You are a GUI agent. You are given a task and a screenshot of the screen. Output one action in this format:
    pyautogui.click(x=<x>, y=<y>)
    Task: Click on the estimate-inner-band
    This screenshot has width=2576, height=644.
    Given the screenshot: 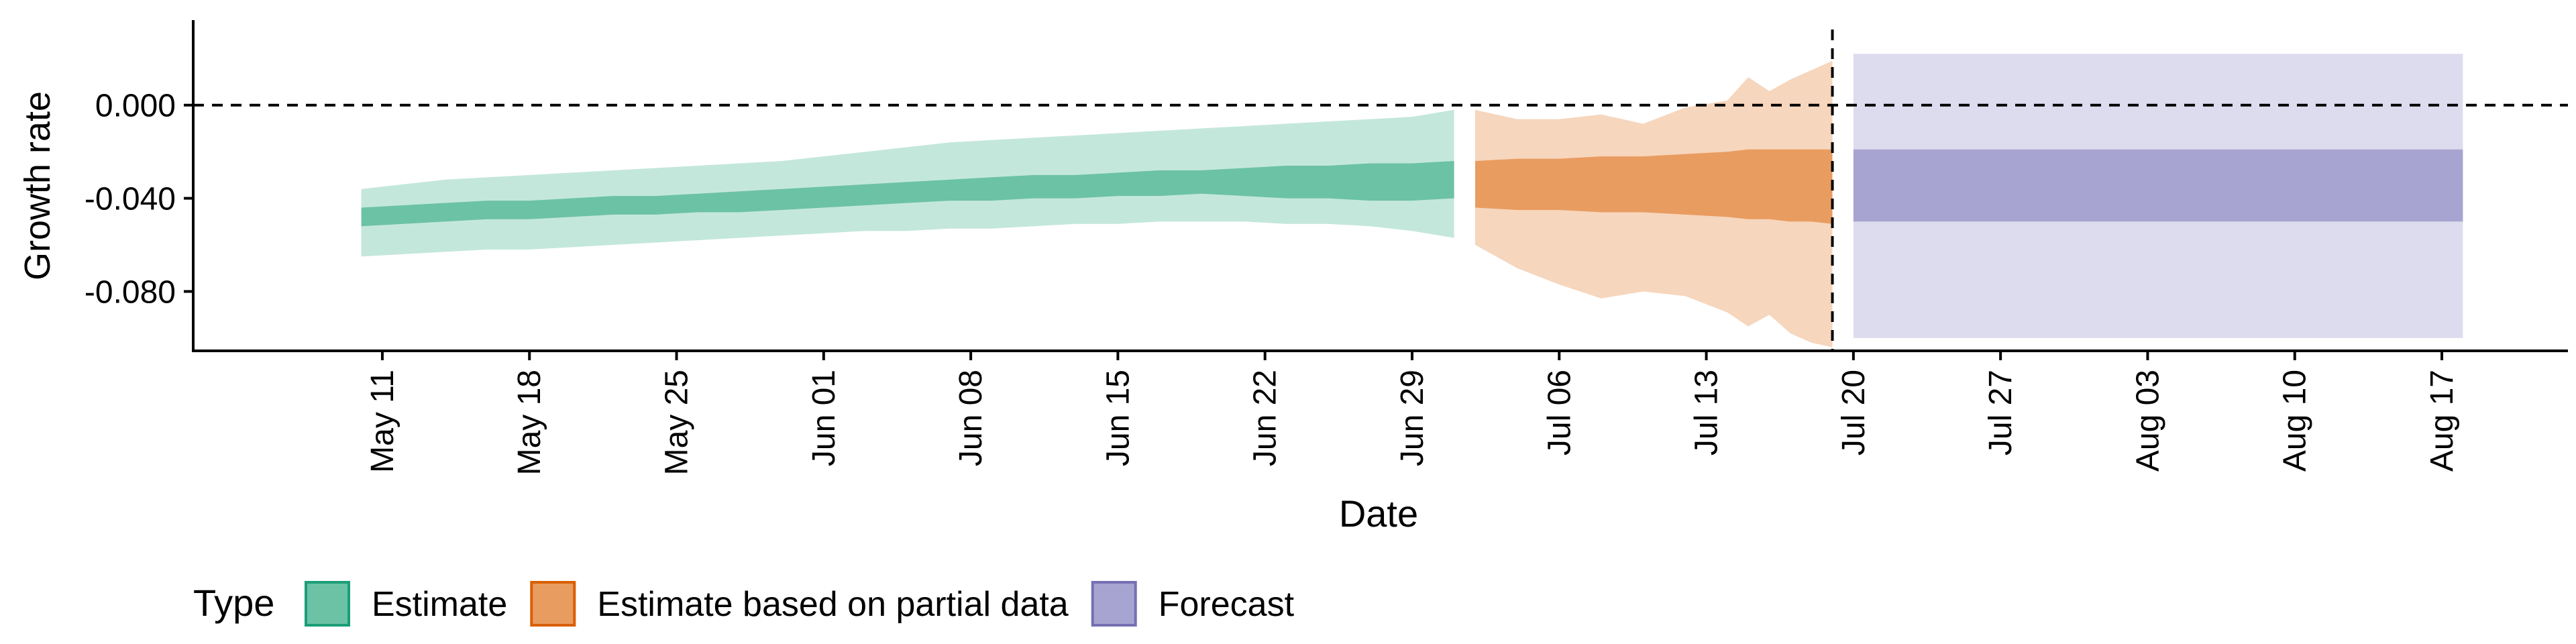 What is the action you would take?
    pyautogui.click(x=907, y=194)
    